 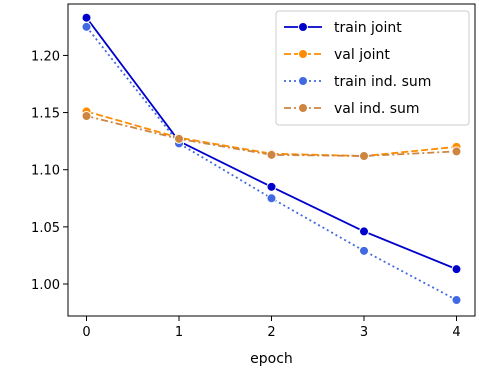 I want to click on x-tick-label: 3, so click(x=364, y=332).